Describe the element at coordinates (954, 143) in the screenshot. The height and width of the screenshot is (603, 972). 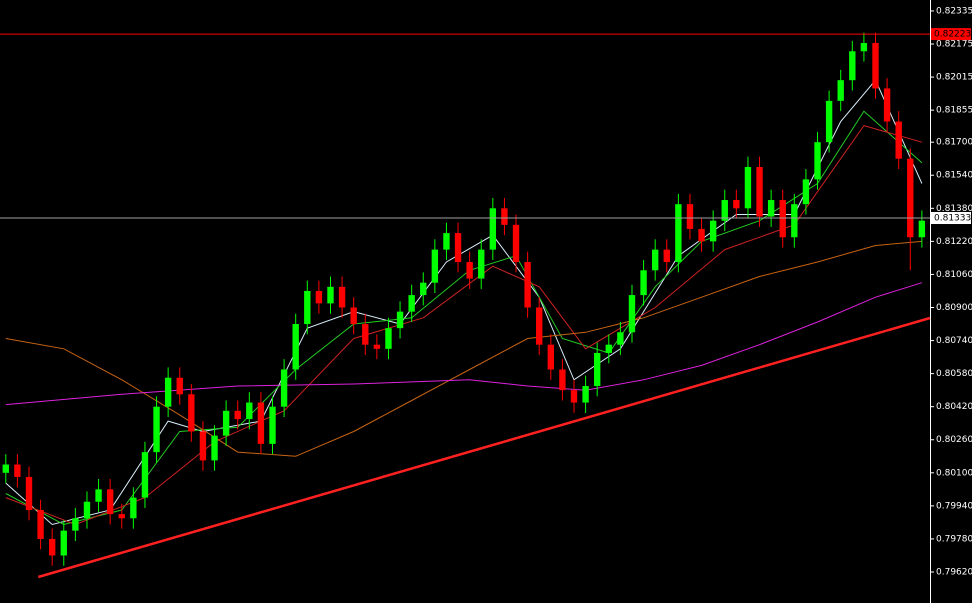
I see `y-tick-label: 0.81700` at that location.